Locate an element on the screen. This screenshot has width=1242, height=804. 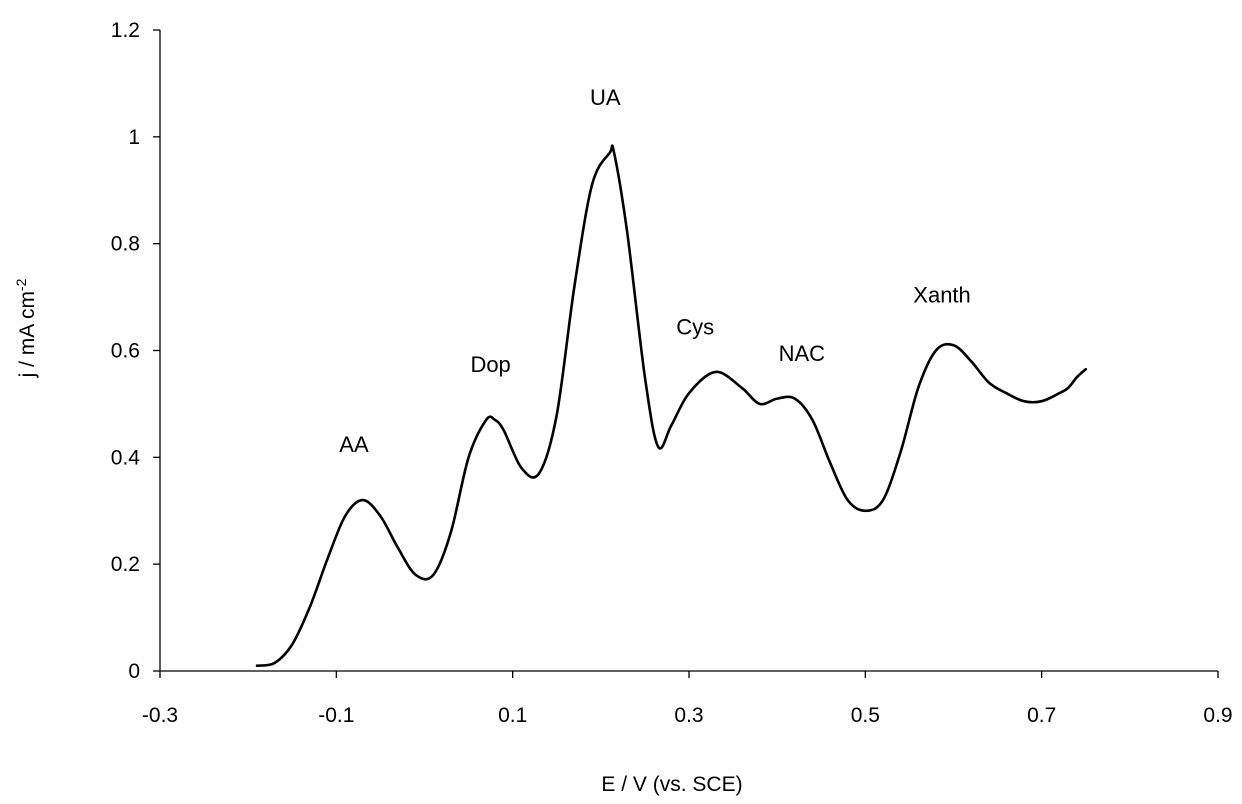
y-axis: 0 0.2 0.4 0.6 0.8 1 1.2 is located at coordinates (136, 351).